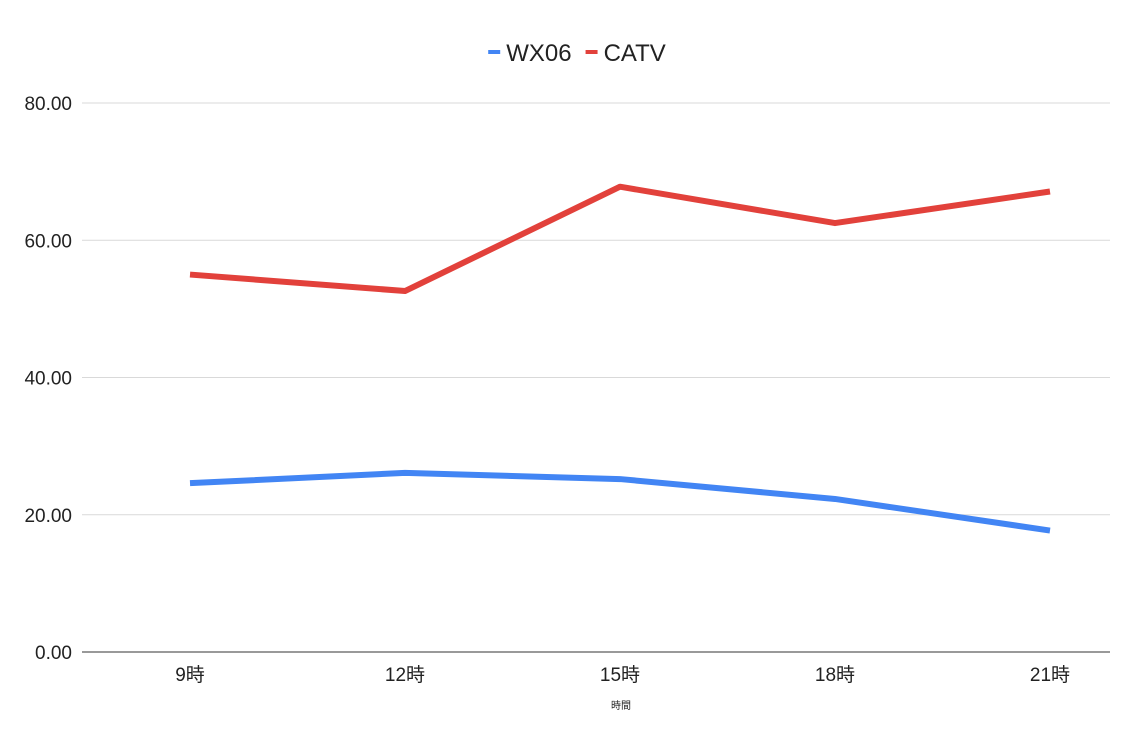 Image resolution: width=1125 pixels, height=750 pixels. I want to click on y-axis-tick-labels: 0.00 20.00 40.00 60.00 80.00, so click(48, 379).